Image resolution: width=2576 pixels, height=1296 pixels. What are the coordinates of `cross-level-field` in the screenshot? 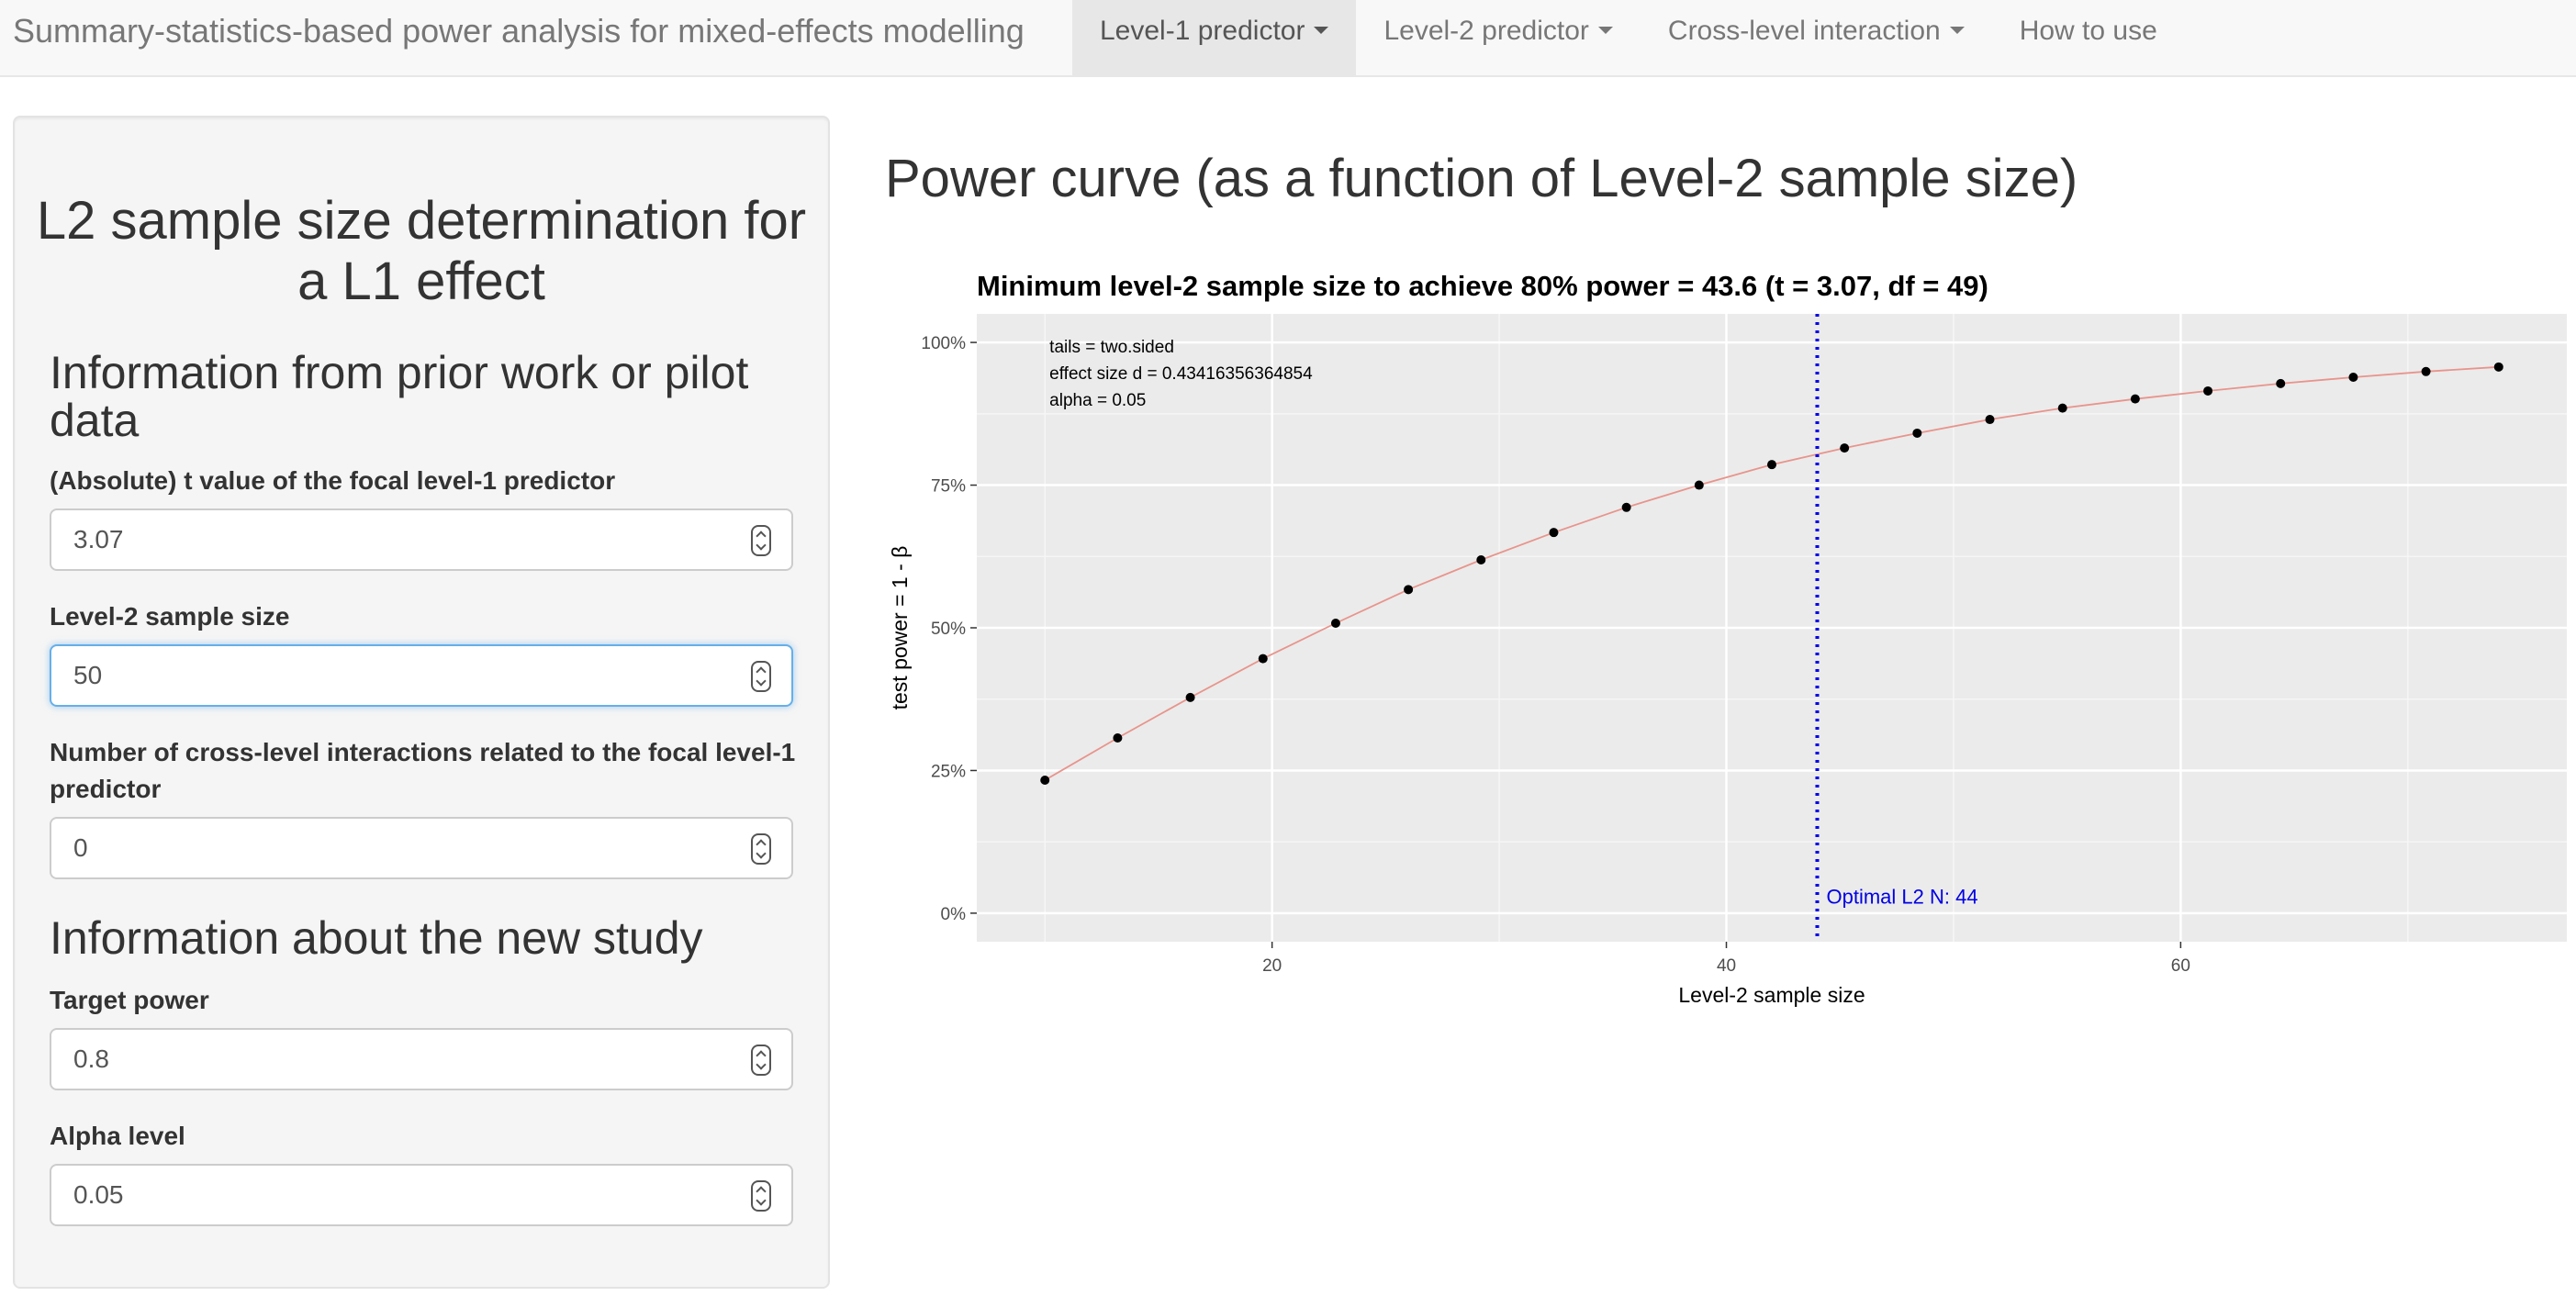 It's located at (421, 848).